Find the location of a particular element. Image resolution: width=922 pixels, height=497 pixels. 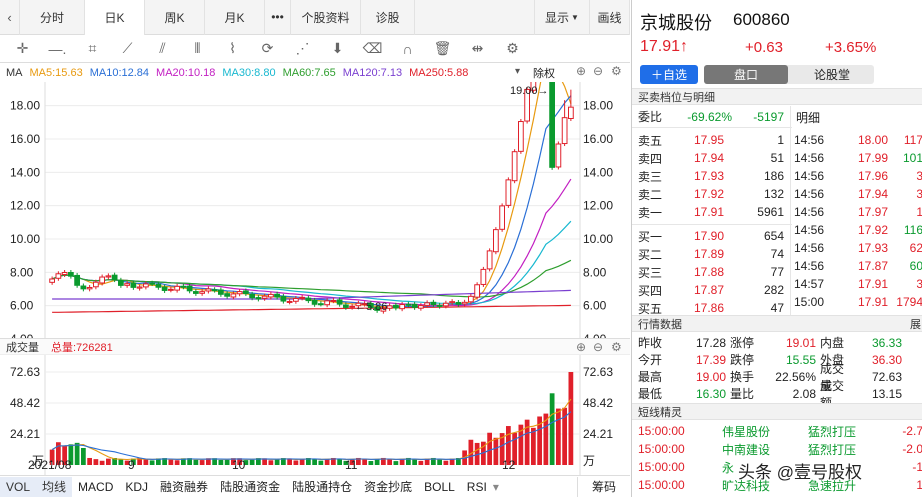

price-tick-label: 8.00 is located at coordinates (22, 272).